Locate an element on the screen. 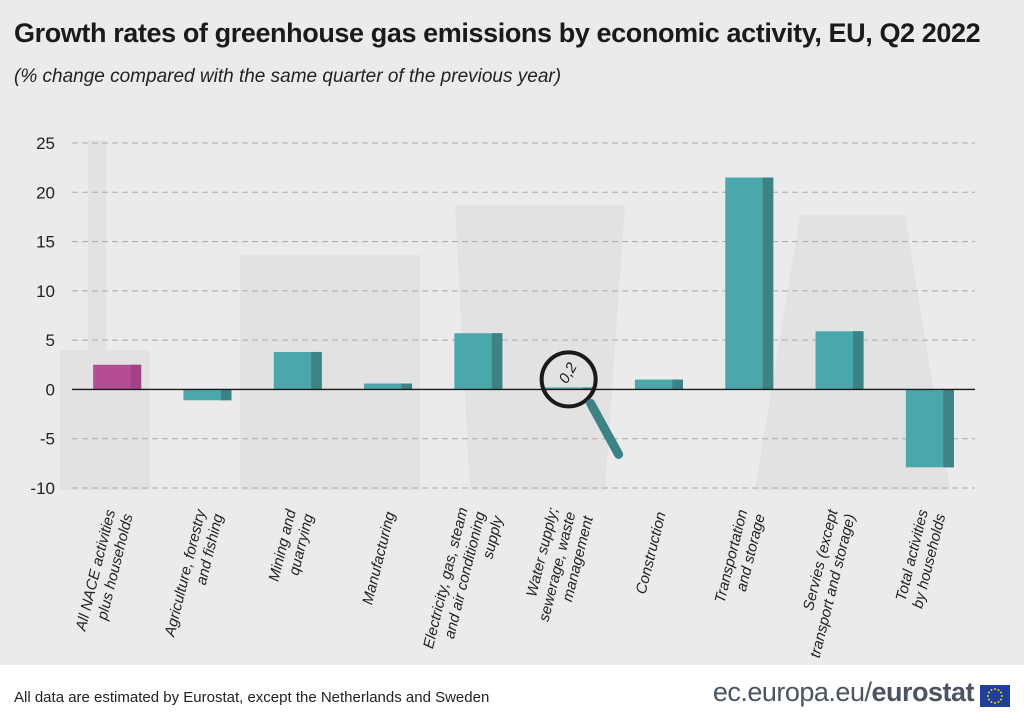  category-label: Agriculture, forestryand fishing is located at coordinates (194, 574).